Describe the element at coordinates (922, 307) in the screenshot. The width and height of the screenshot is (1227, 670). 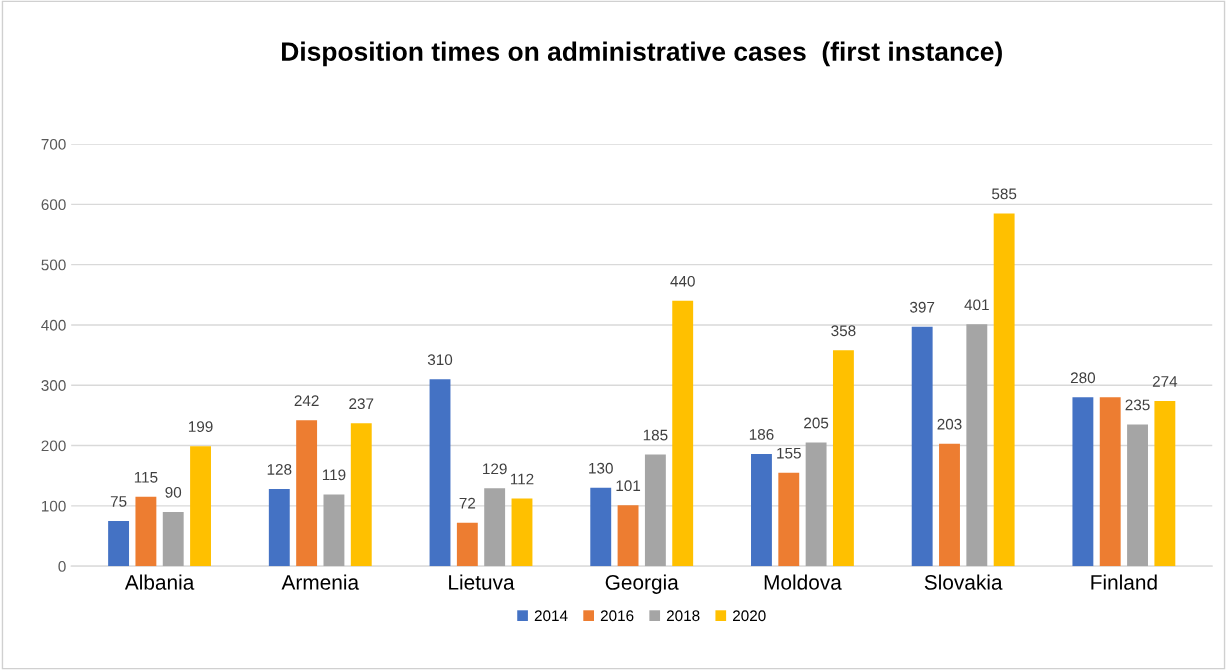
I see `data-label: 397` at that location.